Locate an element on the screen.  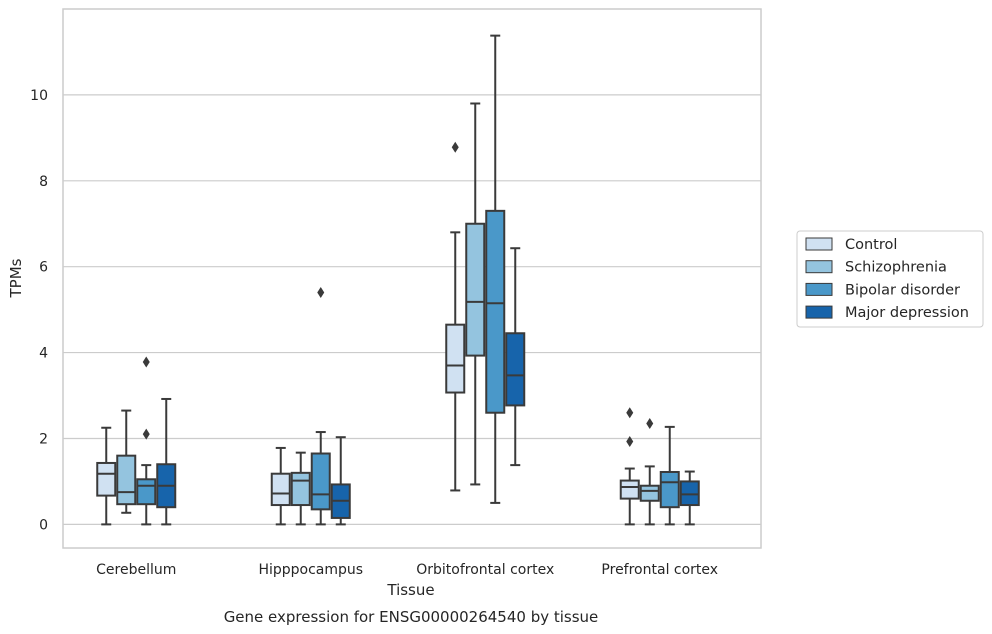
y-tick-label: 8 is located at coordinates (43, 182).